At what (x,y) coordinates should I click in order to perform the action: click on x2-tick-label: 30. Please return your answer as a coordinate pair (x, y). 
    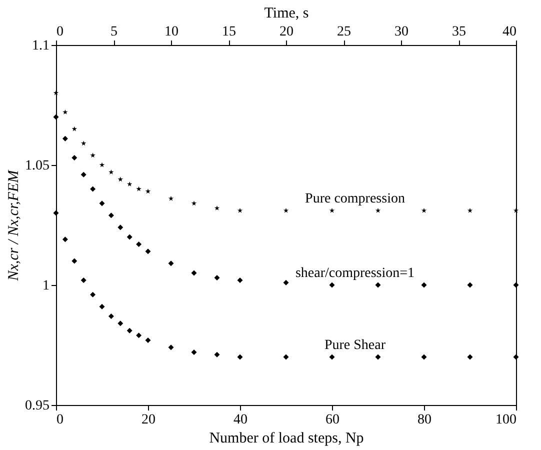
    Looking at the image, I should click on (401, 32).